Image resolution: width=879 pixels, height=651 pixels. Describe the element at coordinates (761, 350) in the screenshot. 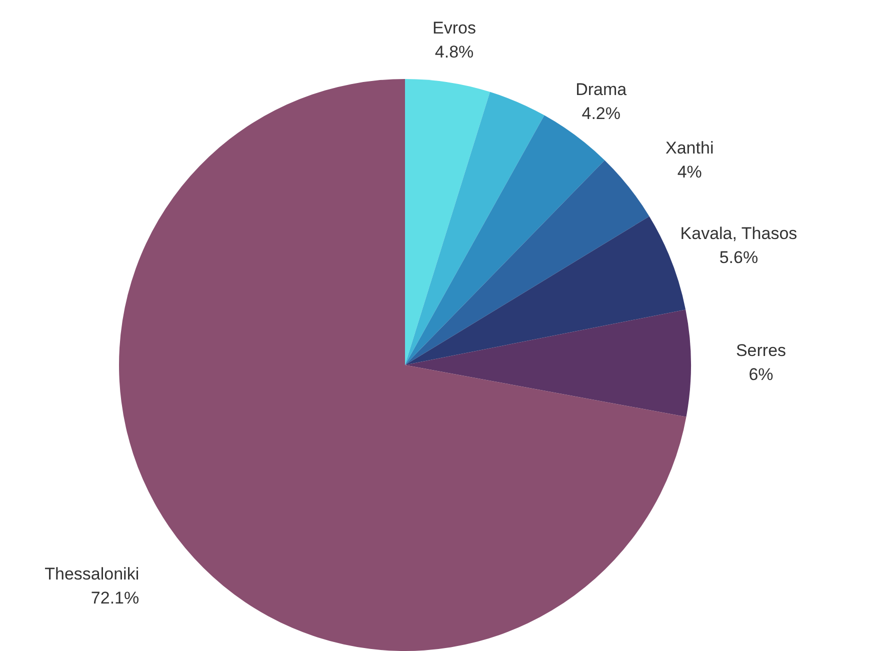

I see `slice-label: Serres` at that location.